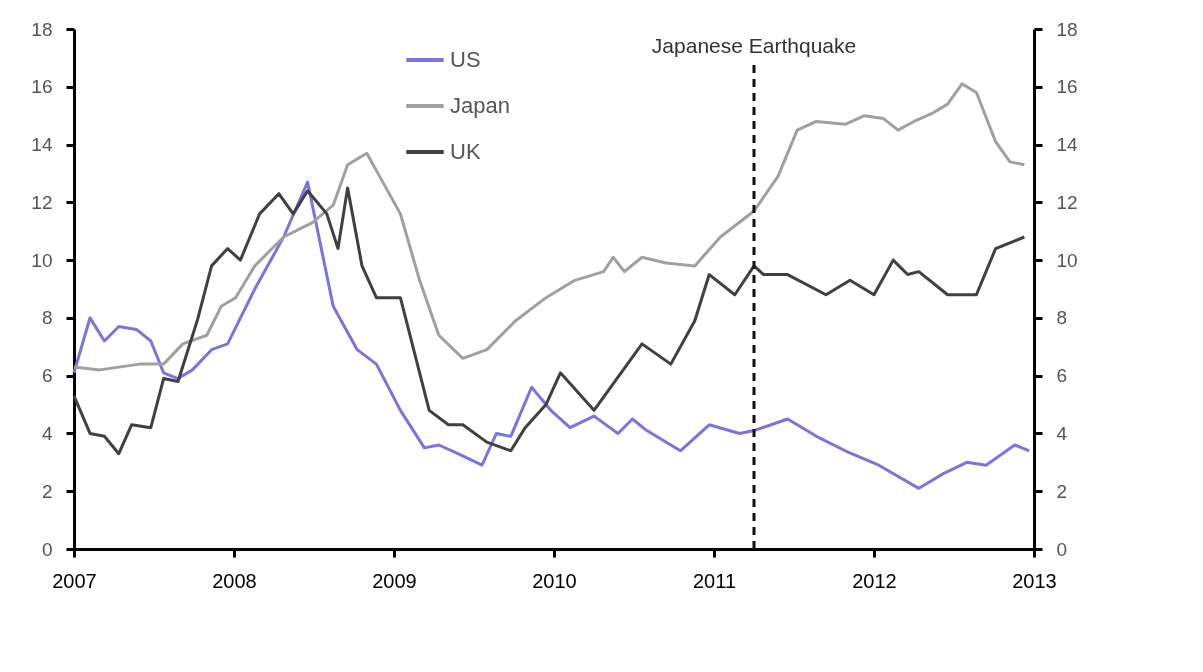 The height and width of the screenshot is (672, 1203). What do you see at coordinates (1062, 433) in the screenshot?
I see `y2-tick-label: 4` at bounding box center [1062, 433].